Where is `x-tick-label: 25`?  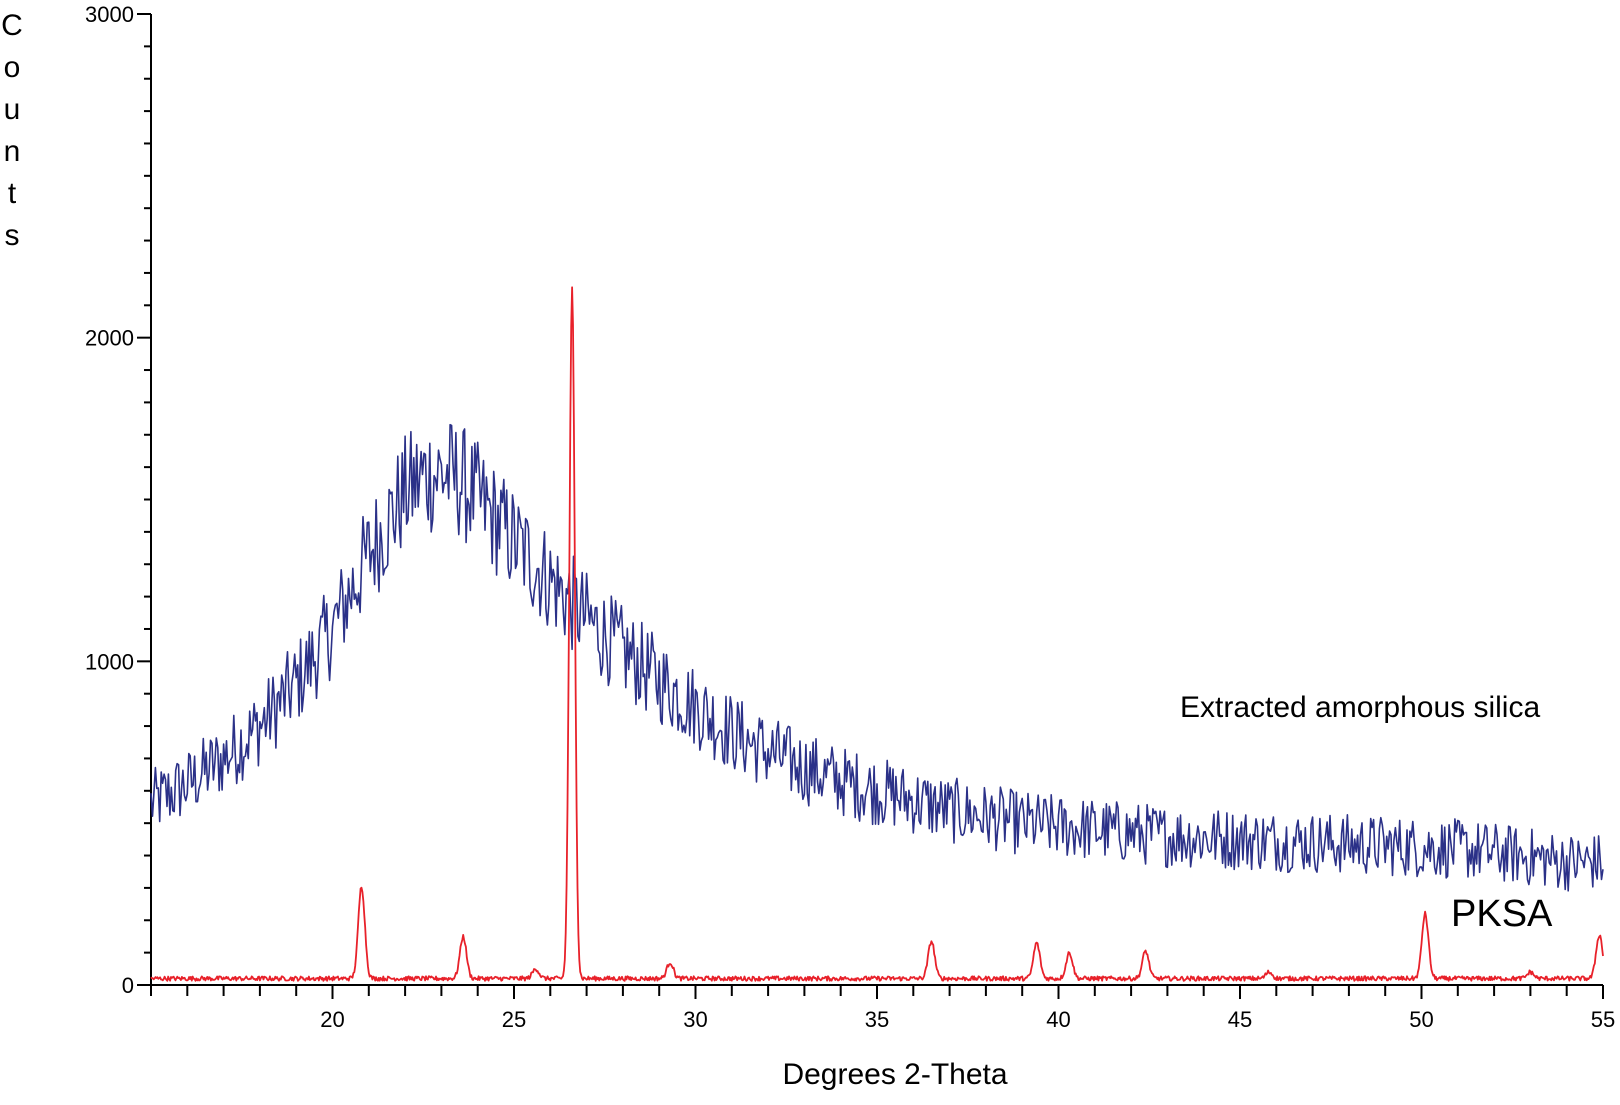 x-tick-label: 25 is located at coordinates (514, 1019).